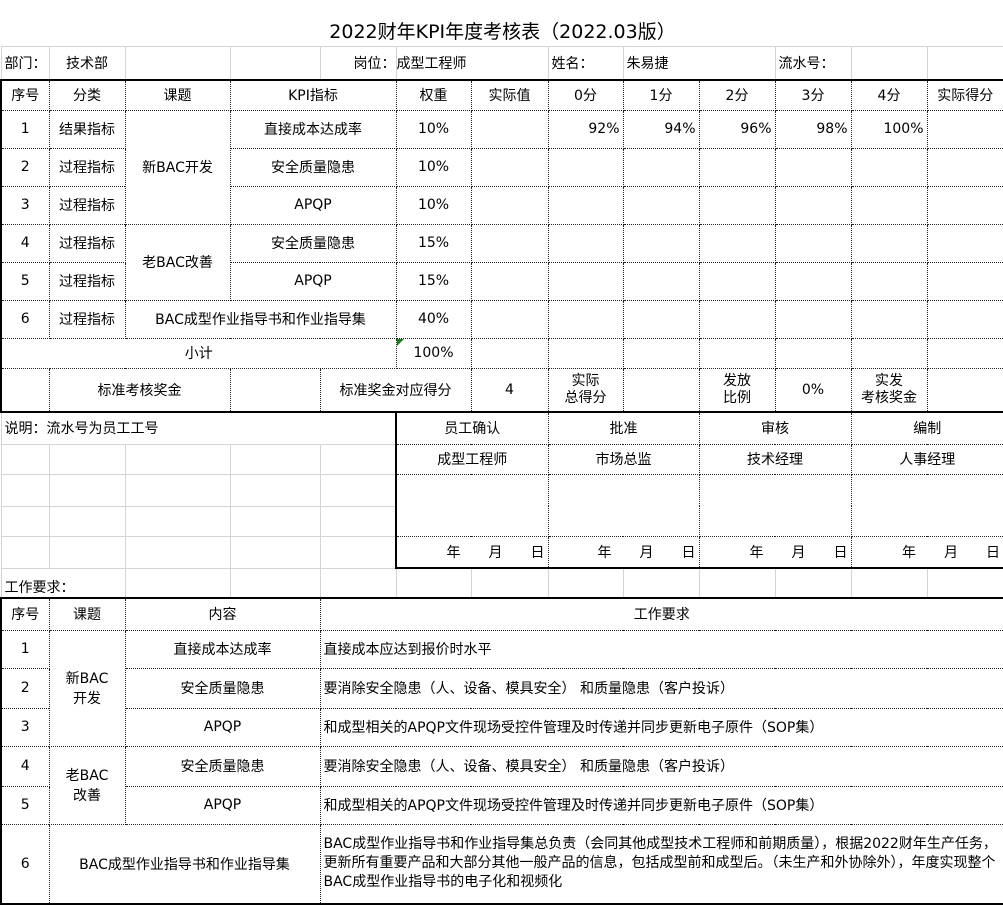  What do you see at coordinates (737, 390) in the screenshot?
I see `ratio-label: 发放 比例` at bounding box center [737, 390].